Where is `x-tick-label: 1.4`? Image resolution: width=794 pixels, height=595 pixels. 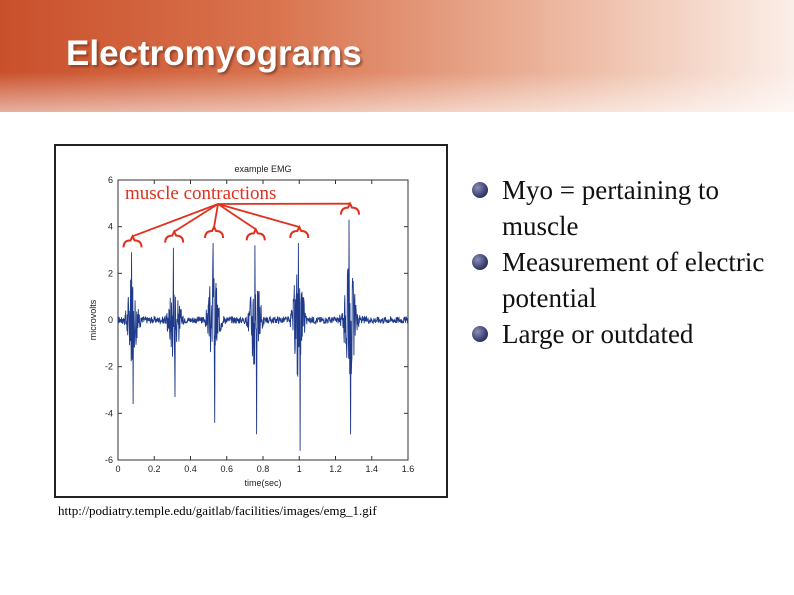
x-tick-label: 1.4 is located at coordinates (371, 469).